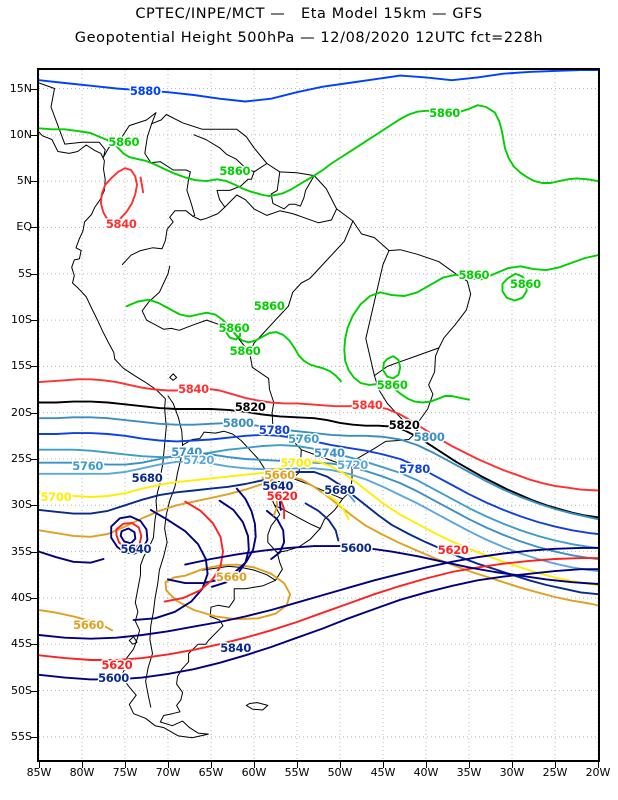 This screenshot has height=800, width=618. Describe the element at coordinates (147, 478) in the screenshot. I see `contour-label-5680: 5680` at that location.